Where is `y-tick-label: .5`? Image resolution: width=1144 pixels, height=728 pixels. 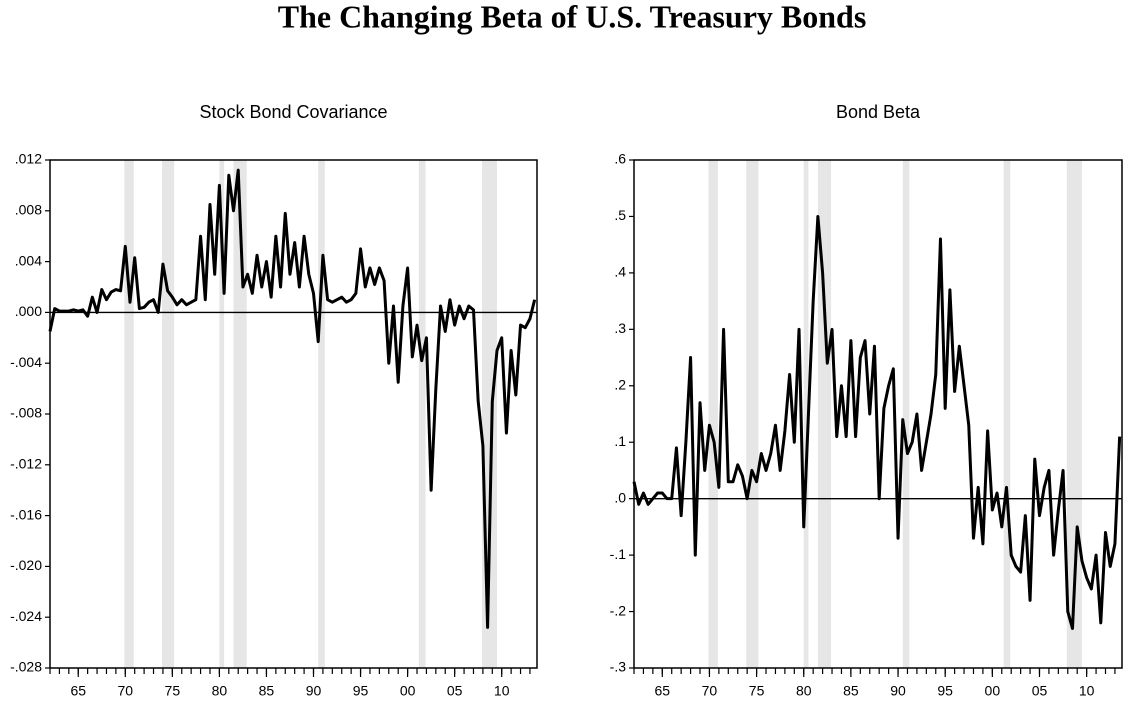 y-tick-label: .5 is located at coordinates (620, 215).